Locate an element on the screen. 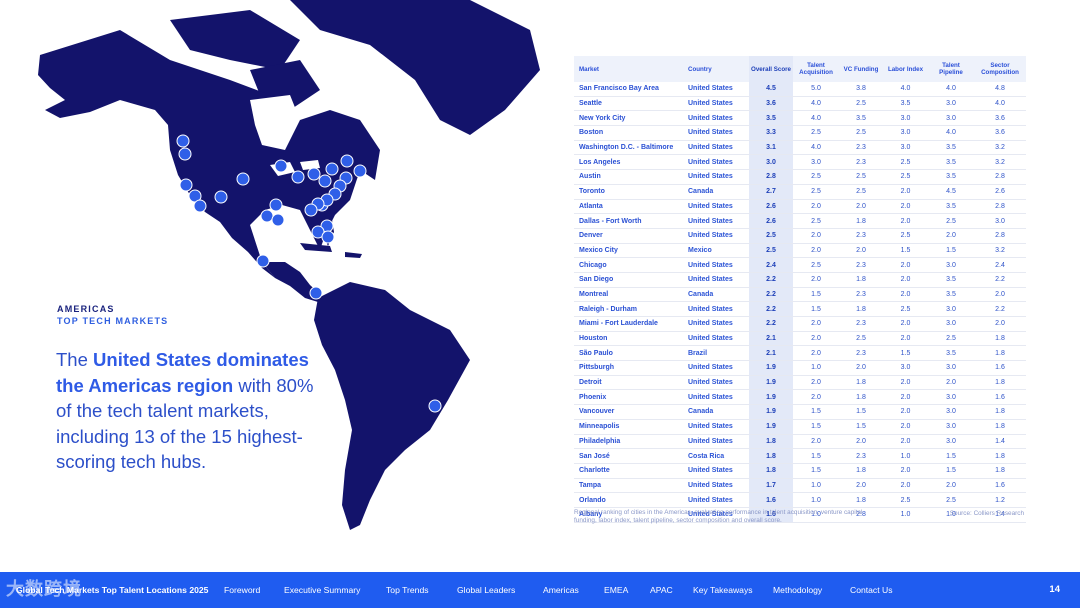 This screenshot has height=608, width=1080. table-row: Toronto Canada 2.7 2.5 2.5 2.0 4.5 2.6 is located at coordinates (800, 192).